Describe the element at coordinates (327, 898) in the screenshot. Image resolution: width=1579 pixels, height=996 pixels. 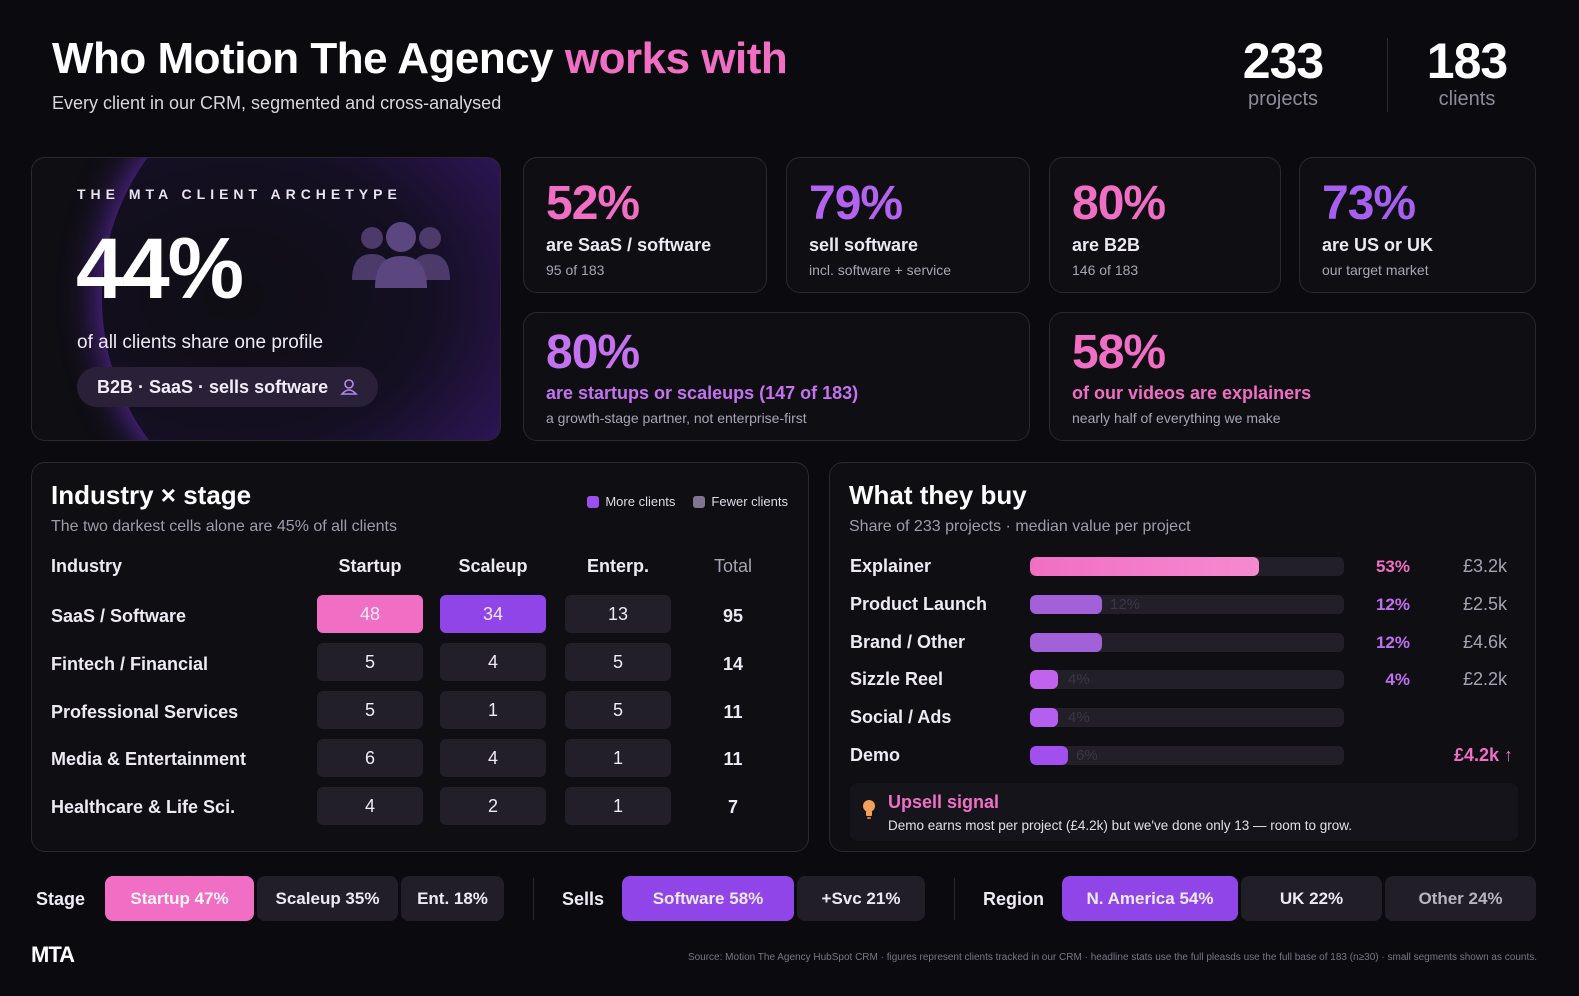
I see `stage-segment: Scaleup 35%` at that location.